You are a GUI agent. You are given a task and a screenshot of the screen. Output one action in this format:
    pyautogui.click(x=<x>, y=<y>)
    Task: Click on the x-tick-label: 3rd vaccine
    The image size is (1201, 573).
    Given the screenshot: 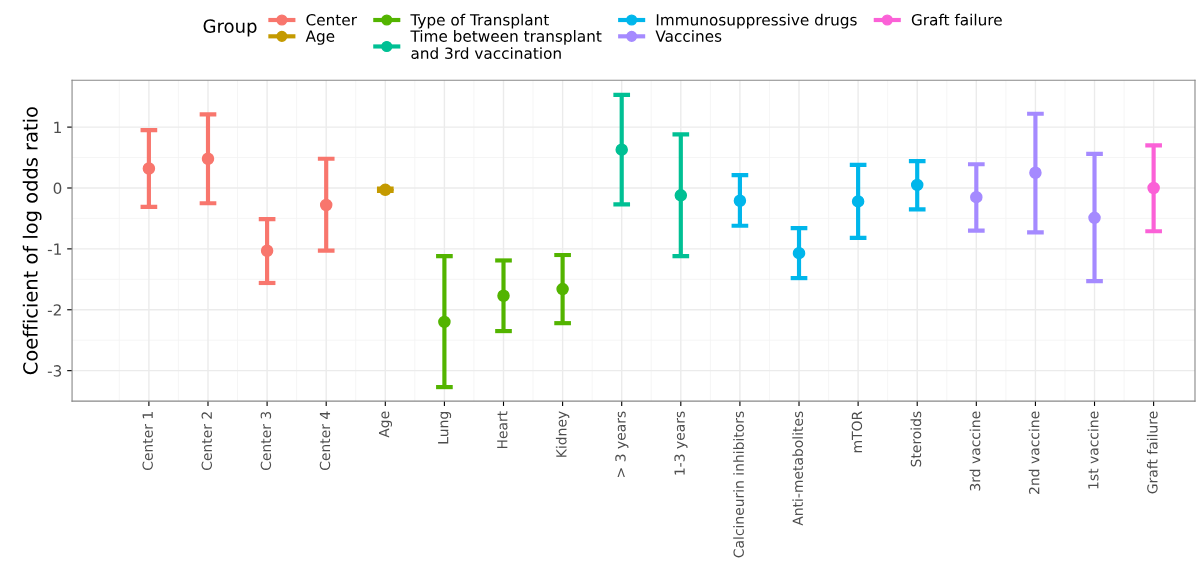 What is the action you would take?
    pyautogui.click(x=975, y=451)
    